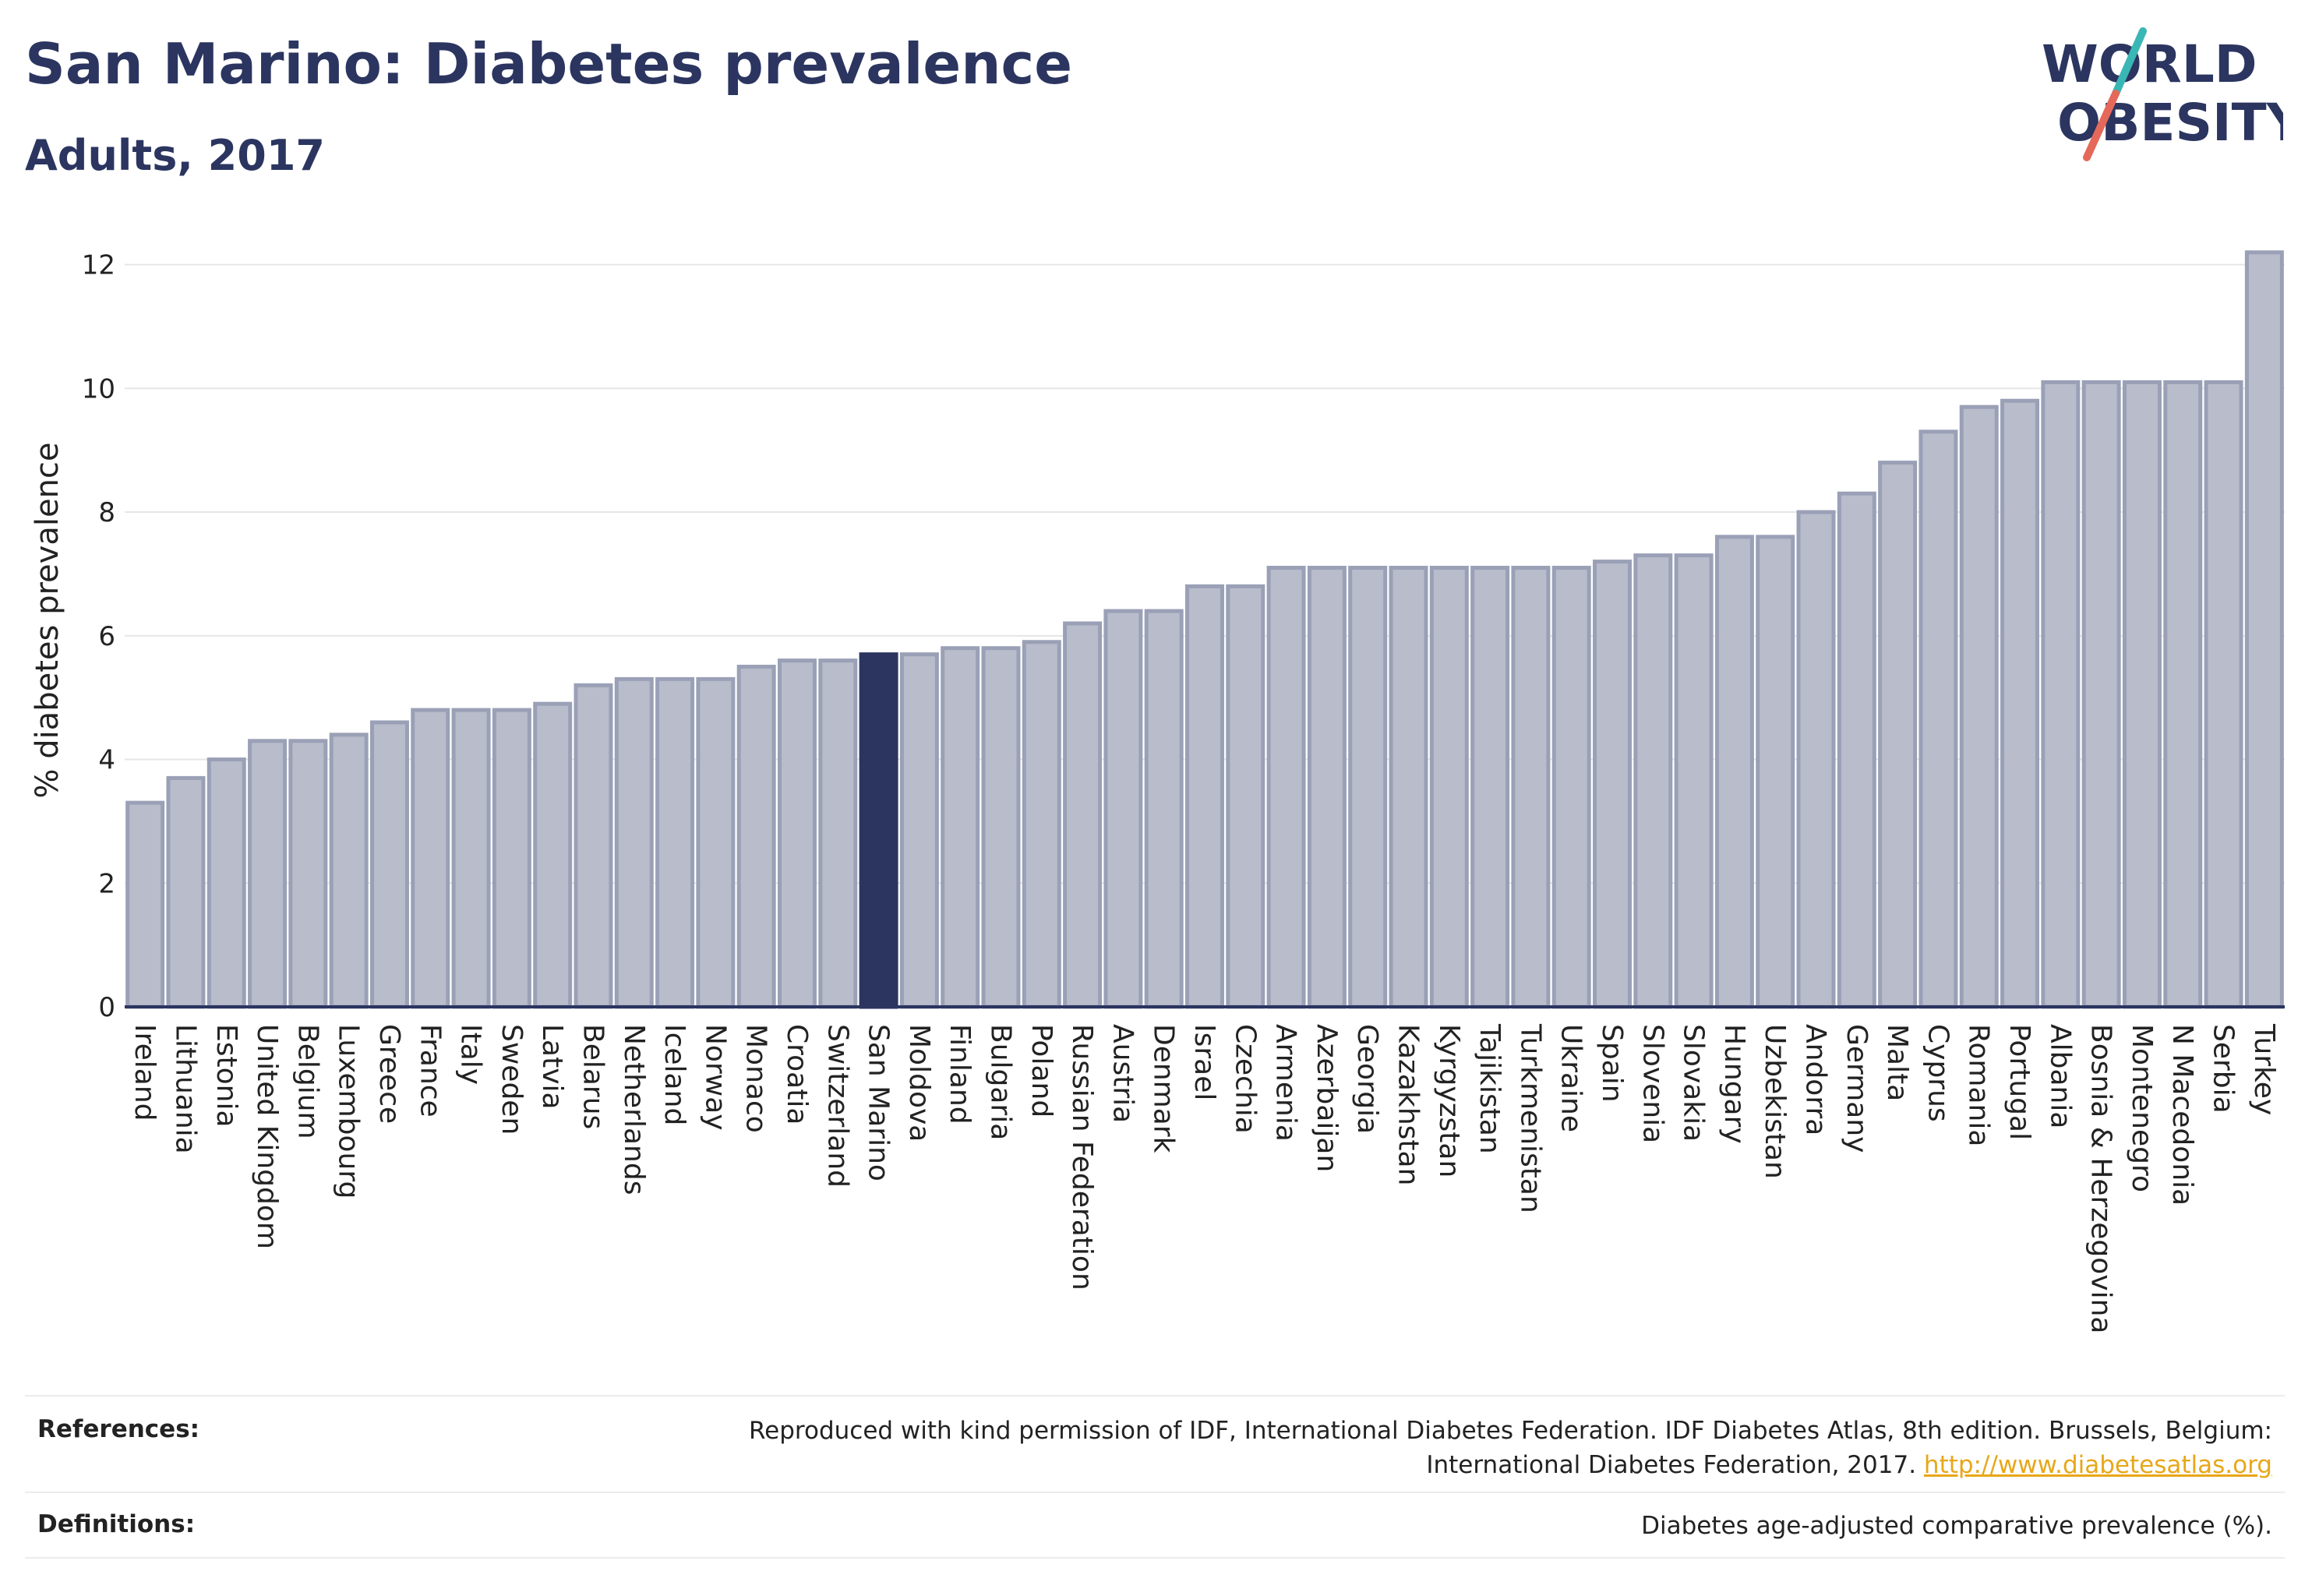  I want to click on x-tick-label: Belarus, so click(593, 1076).